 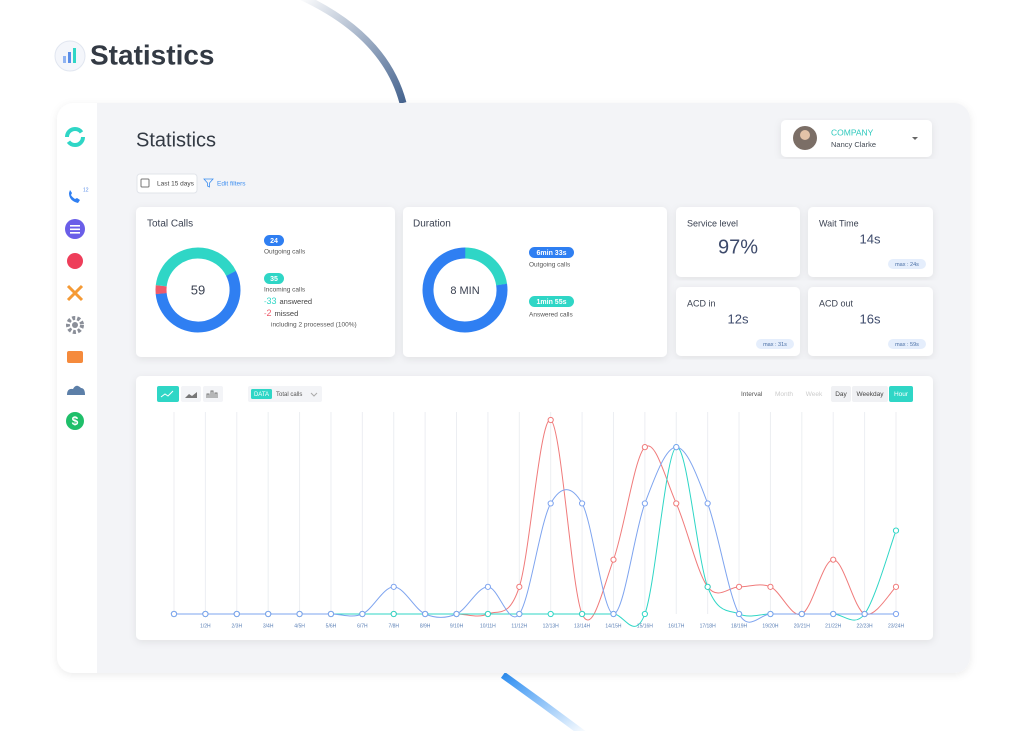 I want to click on answered-text: answered, so click(x=296, y=301).